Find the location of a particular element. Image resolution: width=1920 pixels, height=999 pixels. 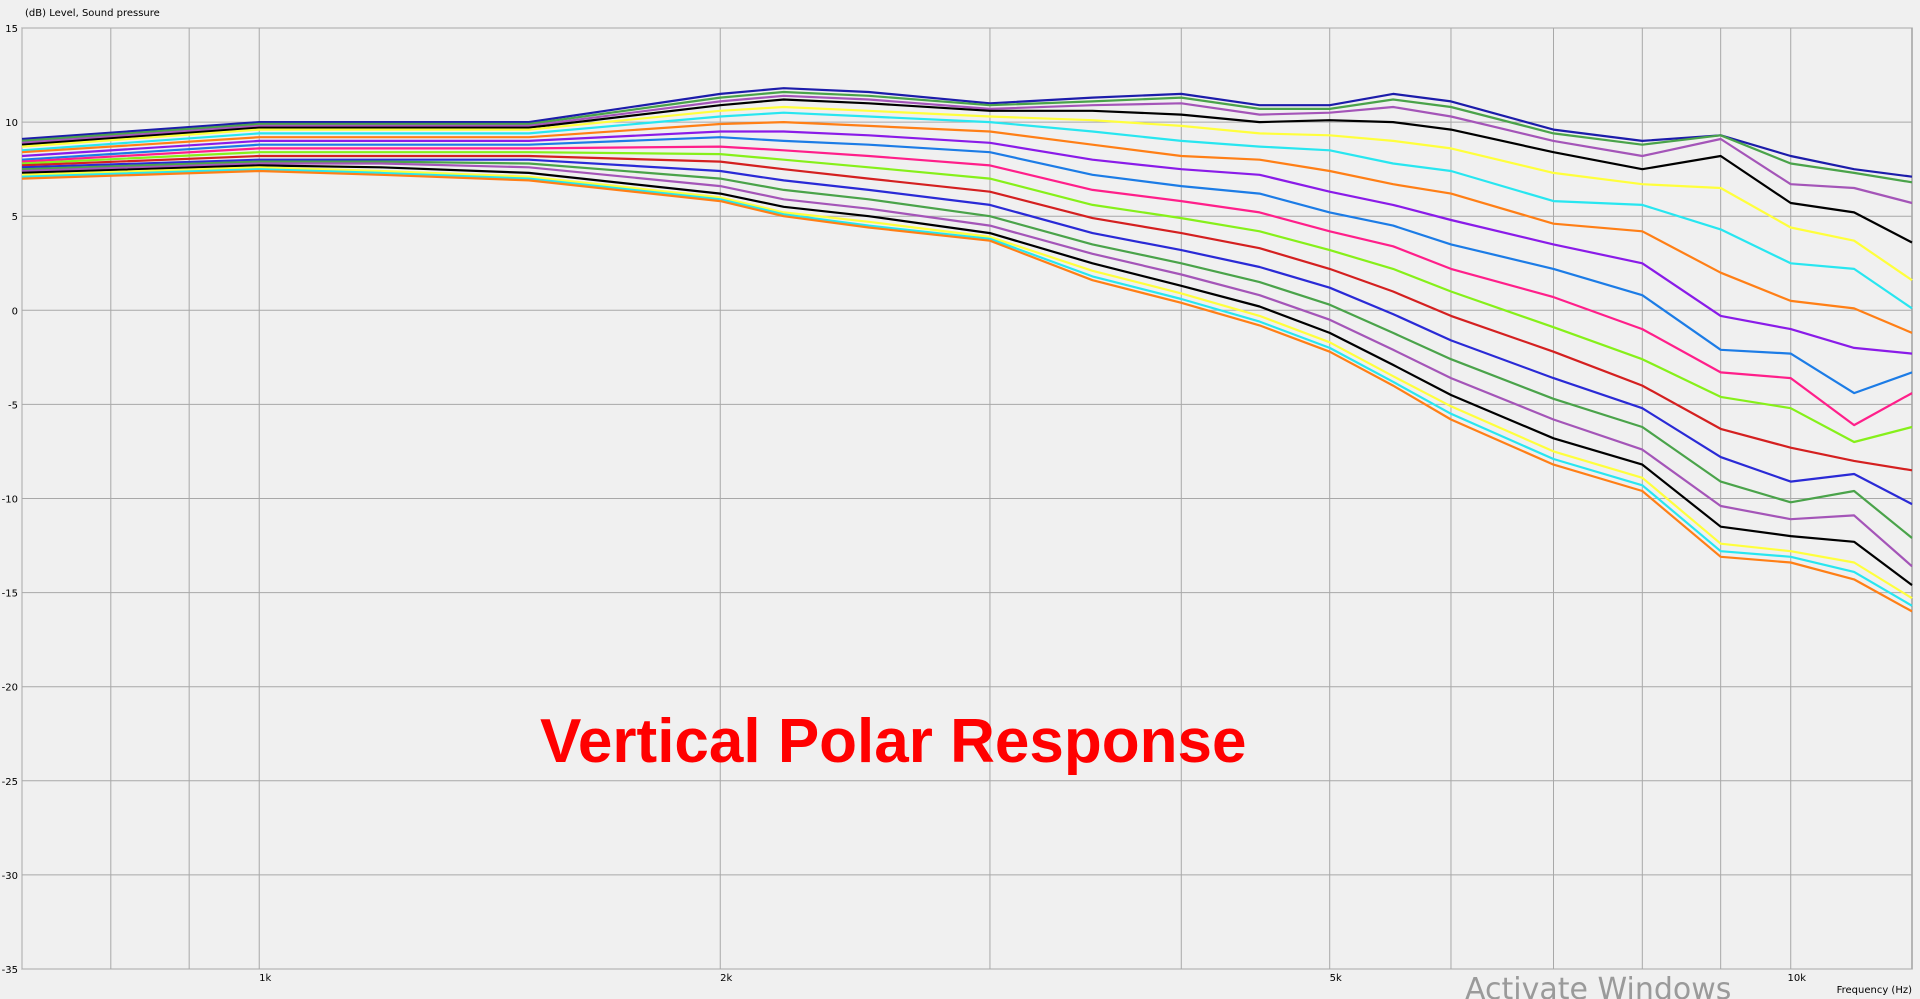

activate-windows-watermark: Activate Windows is located at coordinates (1598, 985).